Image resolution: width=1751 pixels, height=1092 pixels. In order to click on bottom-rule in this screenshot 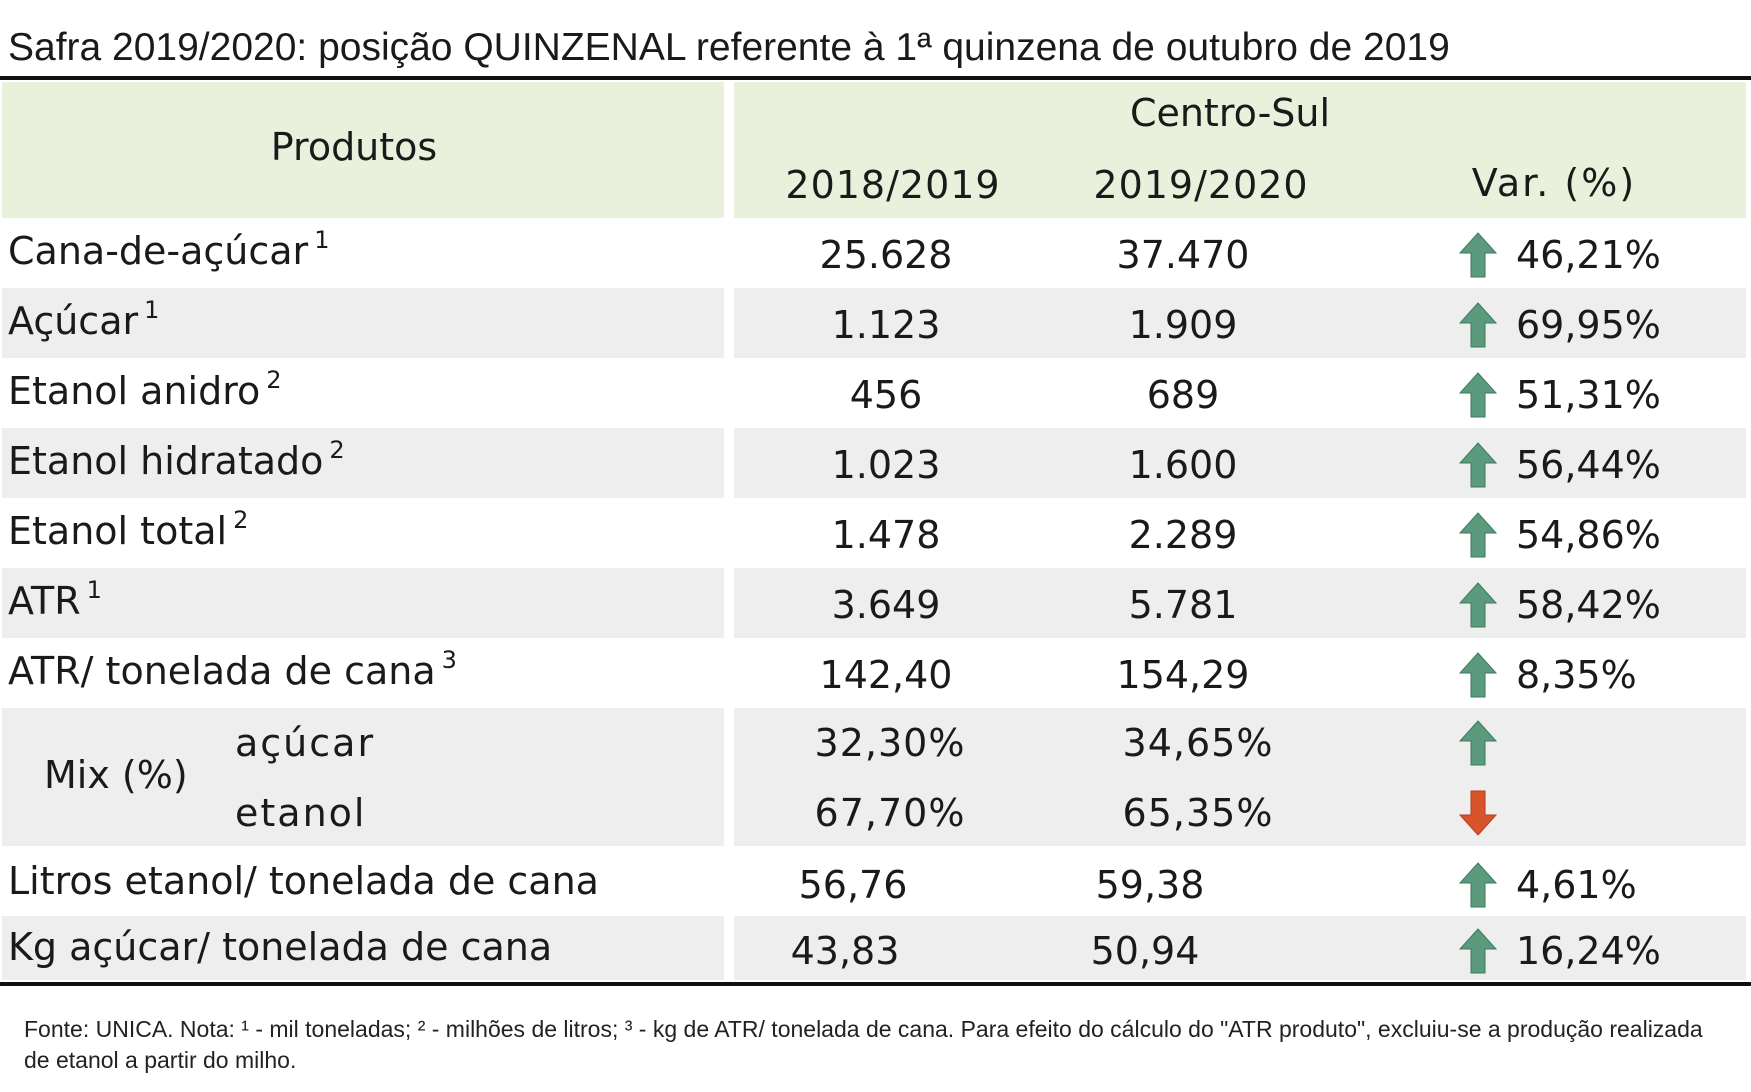, I will do `click(875, 984)`.